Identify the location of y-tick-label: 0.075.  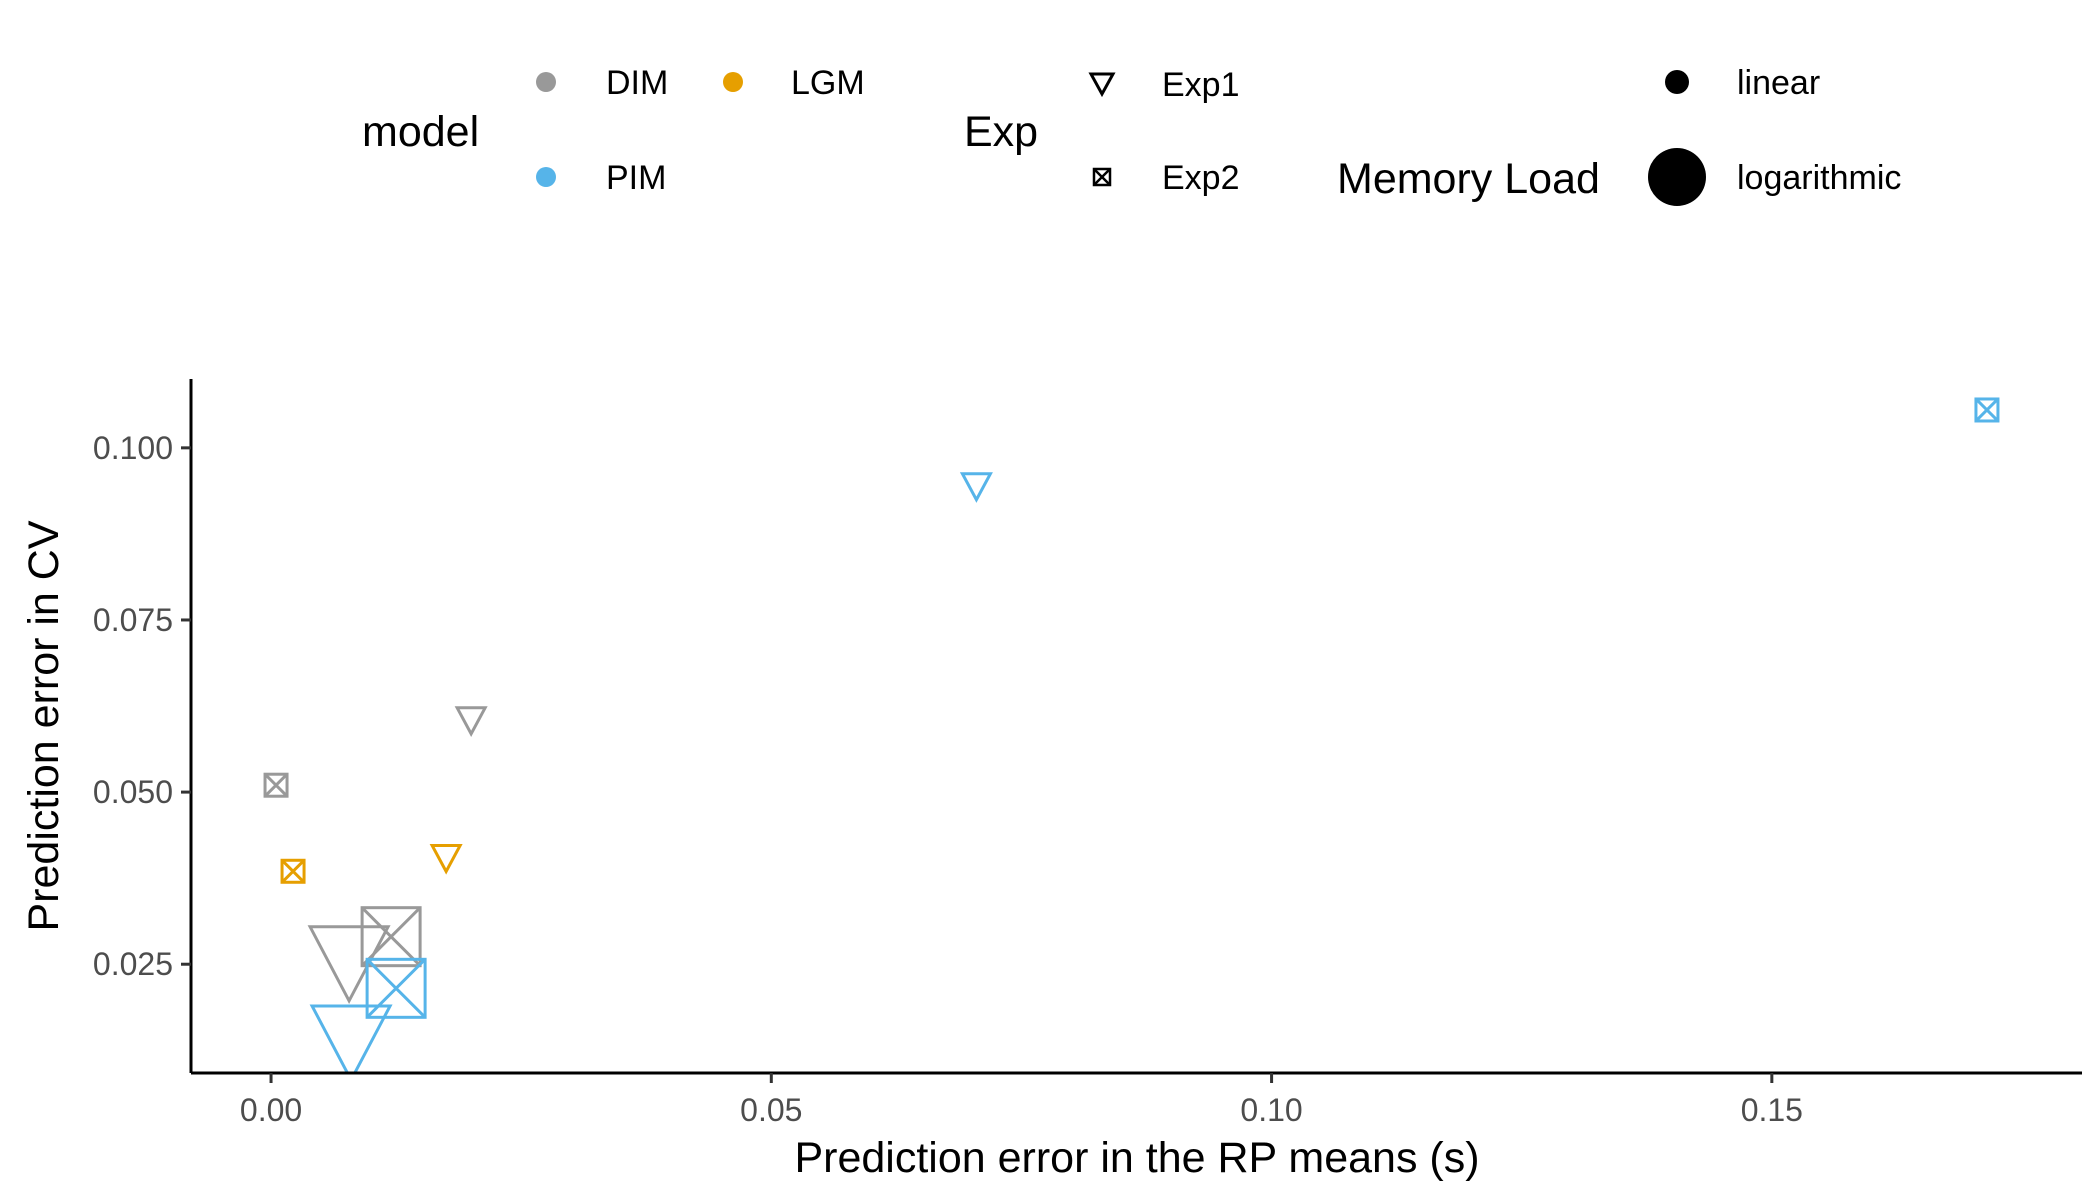
(133, 620).